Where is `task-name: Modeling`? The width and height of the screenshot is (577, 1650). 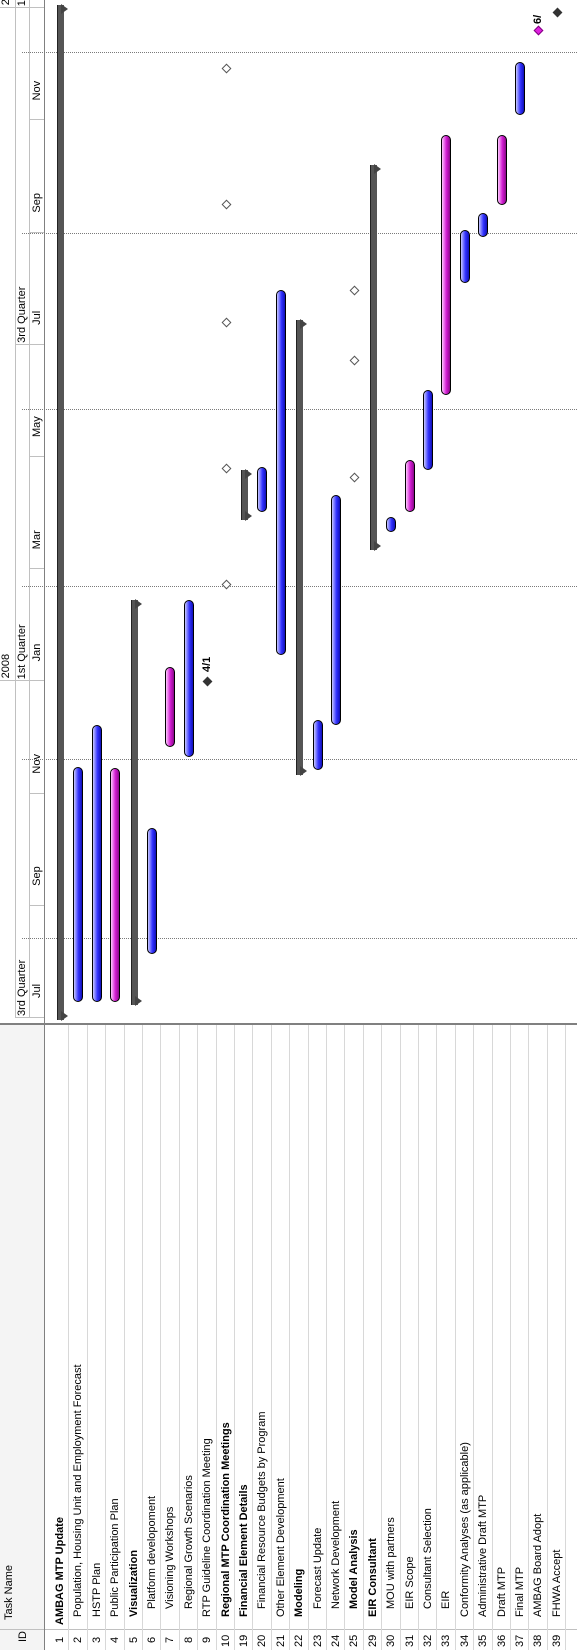 task-name: Modeling is located at coordinates (299, 1592).